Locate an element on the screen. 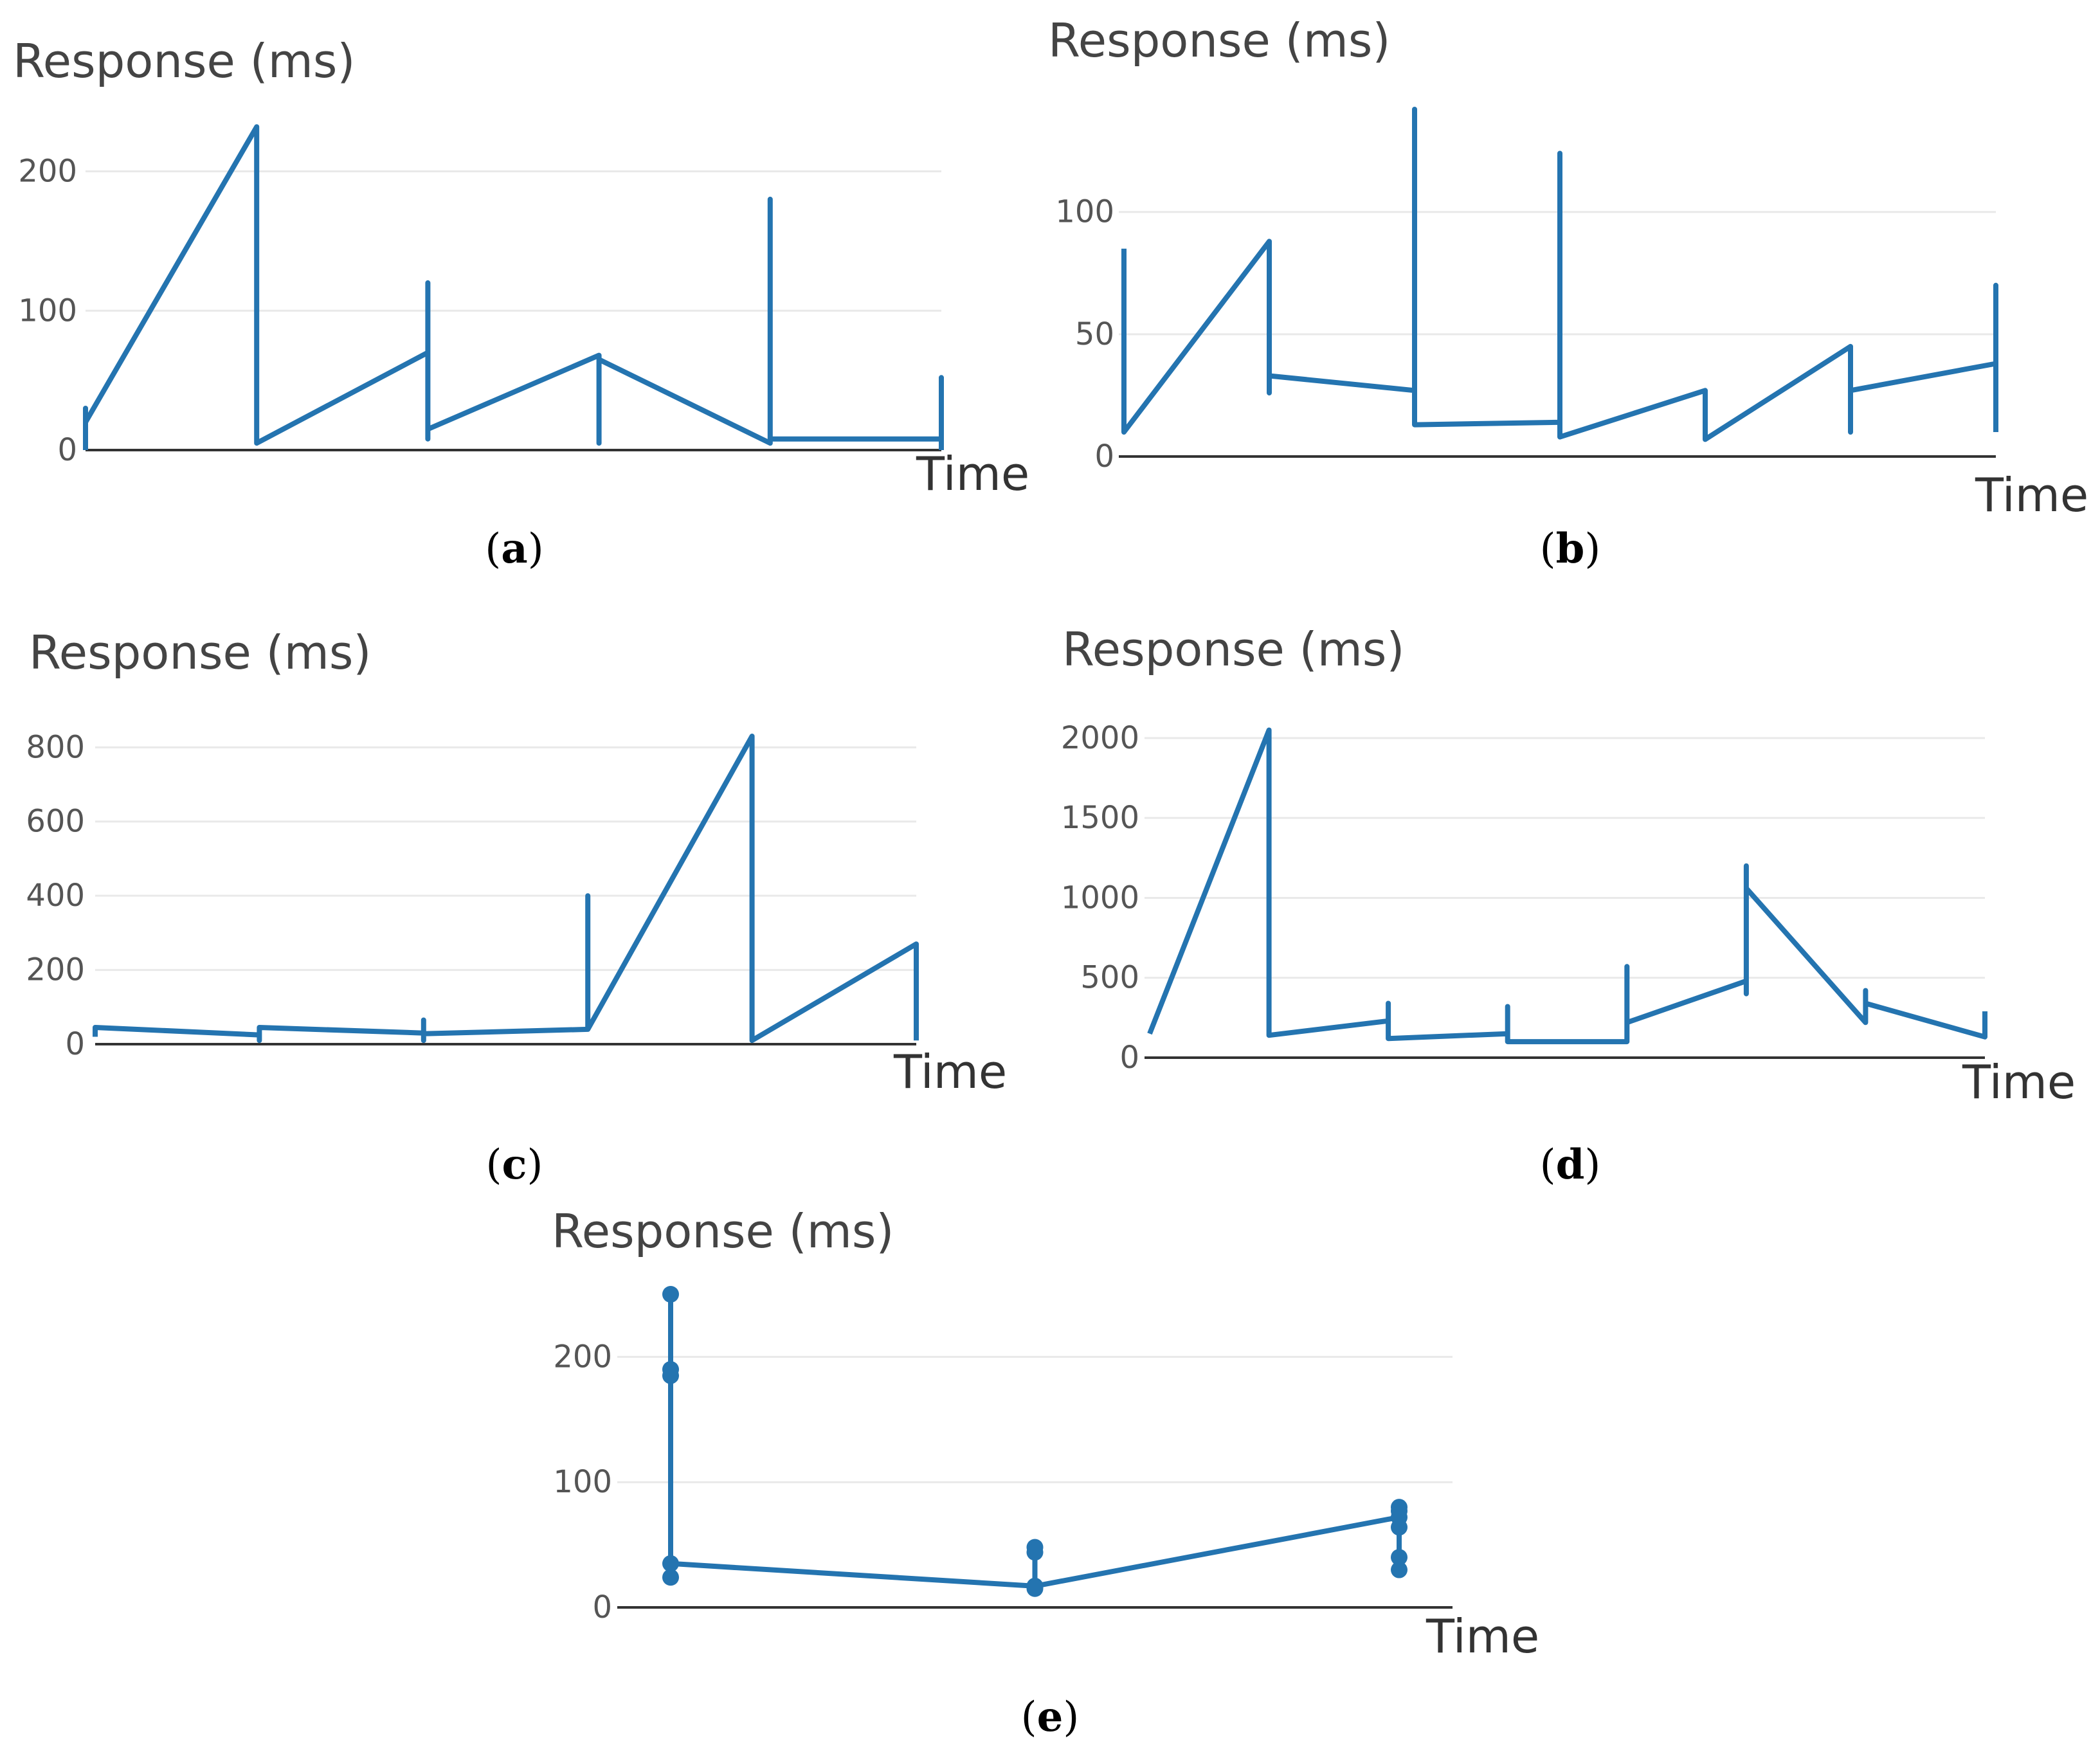 This screenshot has height=1754, width=2100. panel-e-ylabel: Response (ms) is located at coordinates (723, 1231).